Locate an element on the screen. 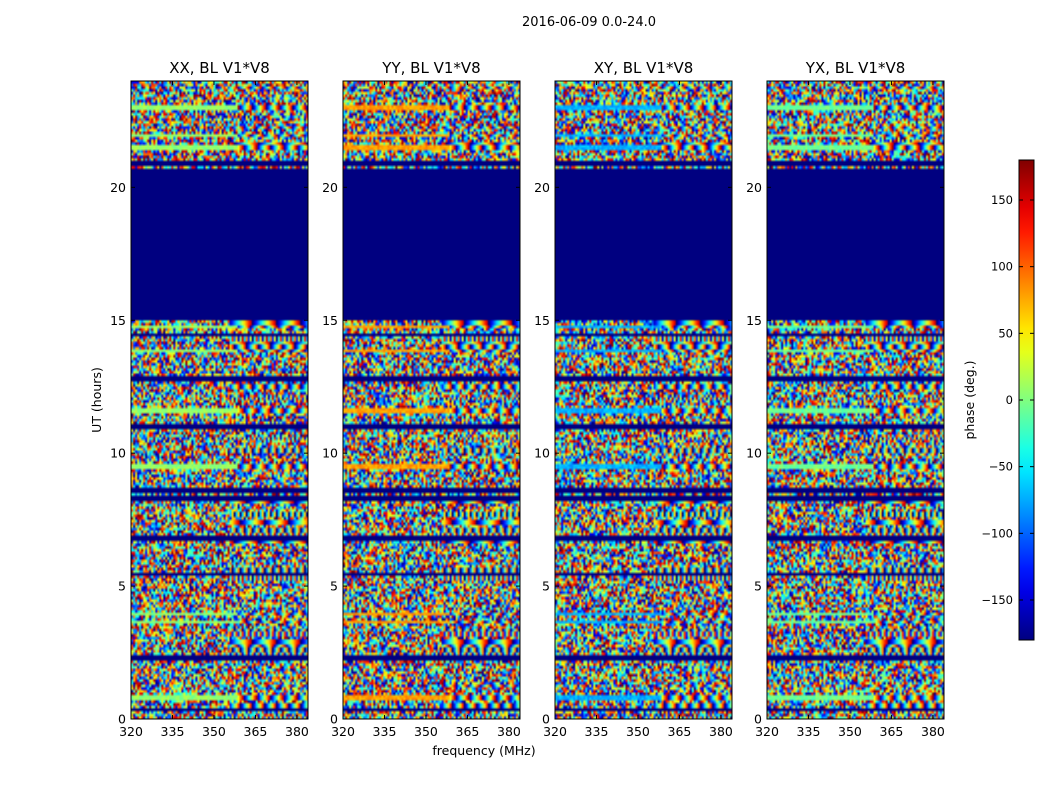  heatmap-xx is located at coordinates (219, 400).